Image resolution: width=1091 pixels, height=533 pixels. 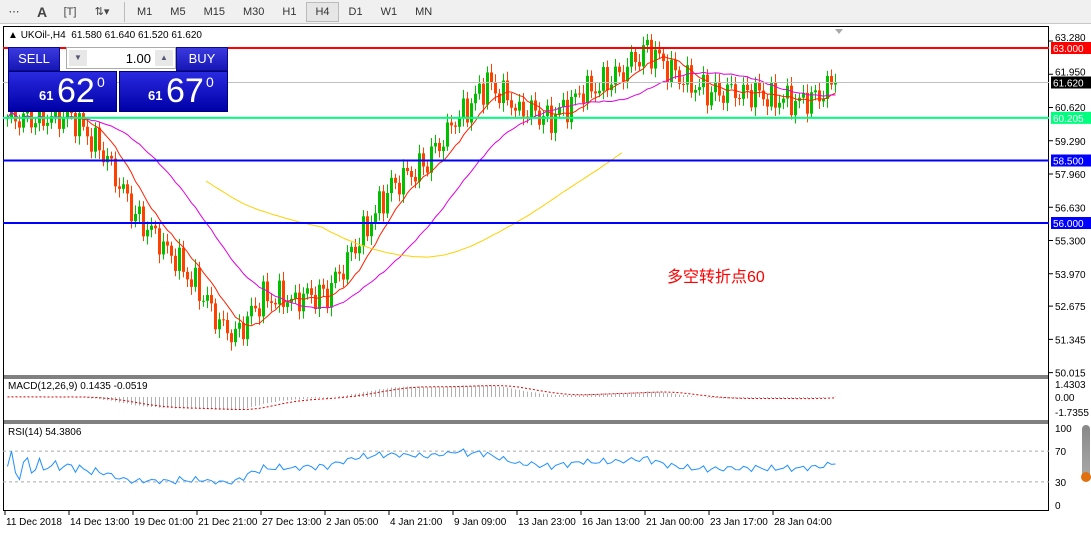 What do you see at coordinates (100, 522) in the screenshot?
I see `time-label: 14 Dec 13:00` at bounding box center [100, 522].